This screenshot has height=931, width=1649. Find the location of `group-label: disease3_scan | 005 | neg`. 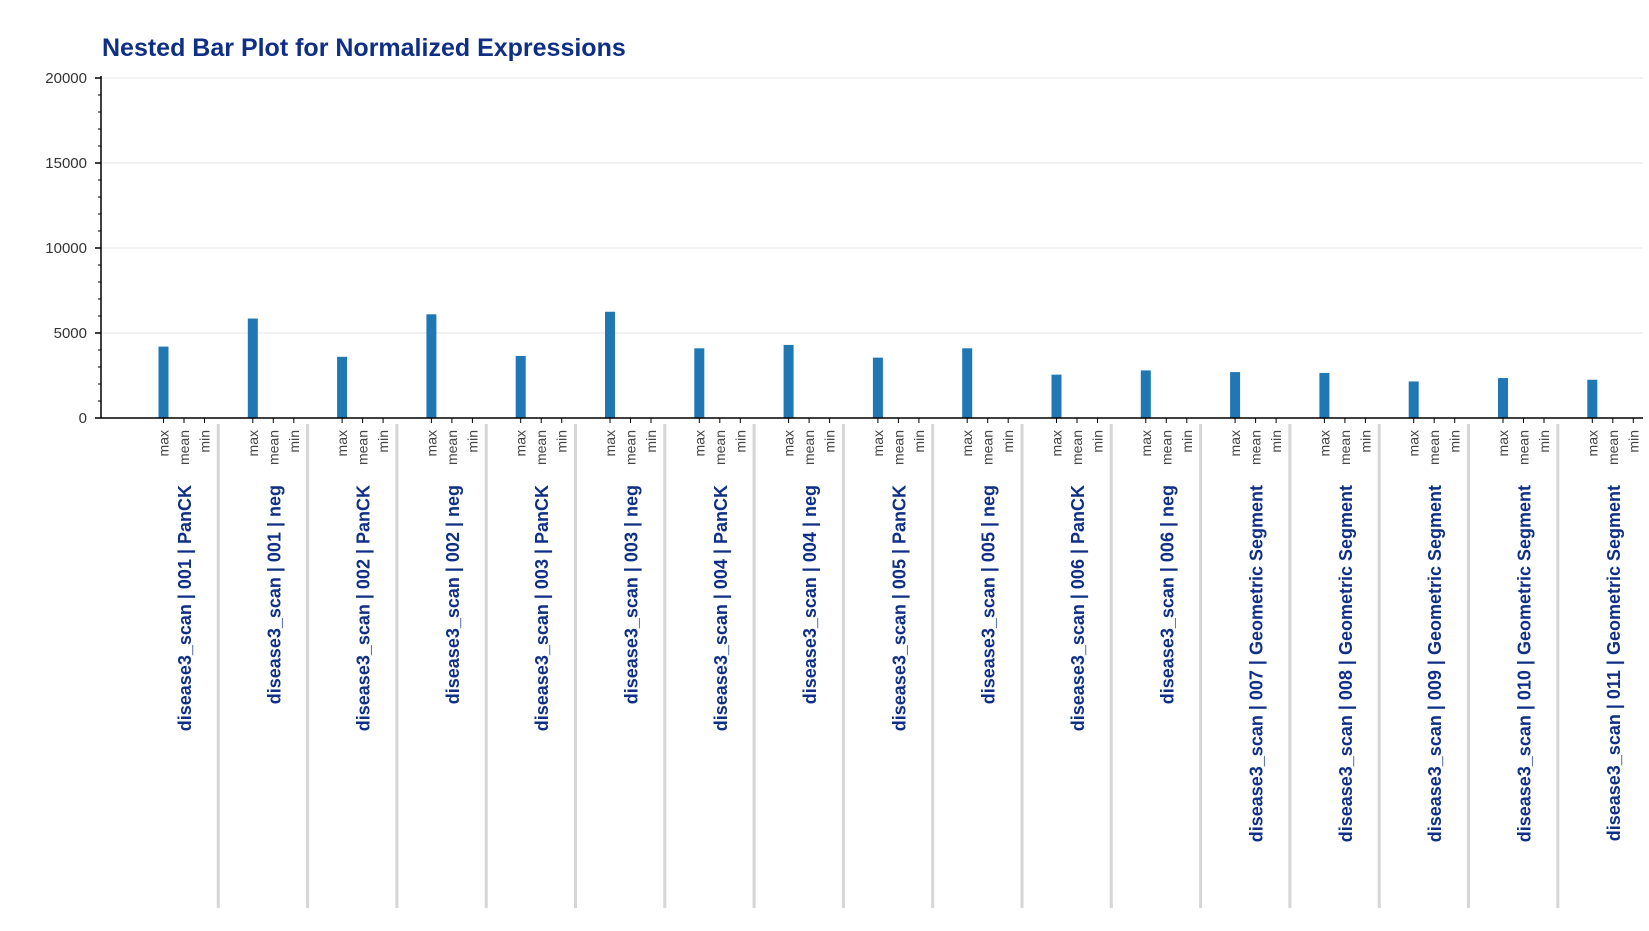

group-label: disease3_scan | 005 | neg is located at coordinates (989, 594).